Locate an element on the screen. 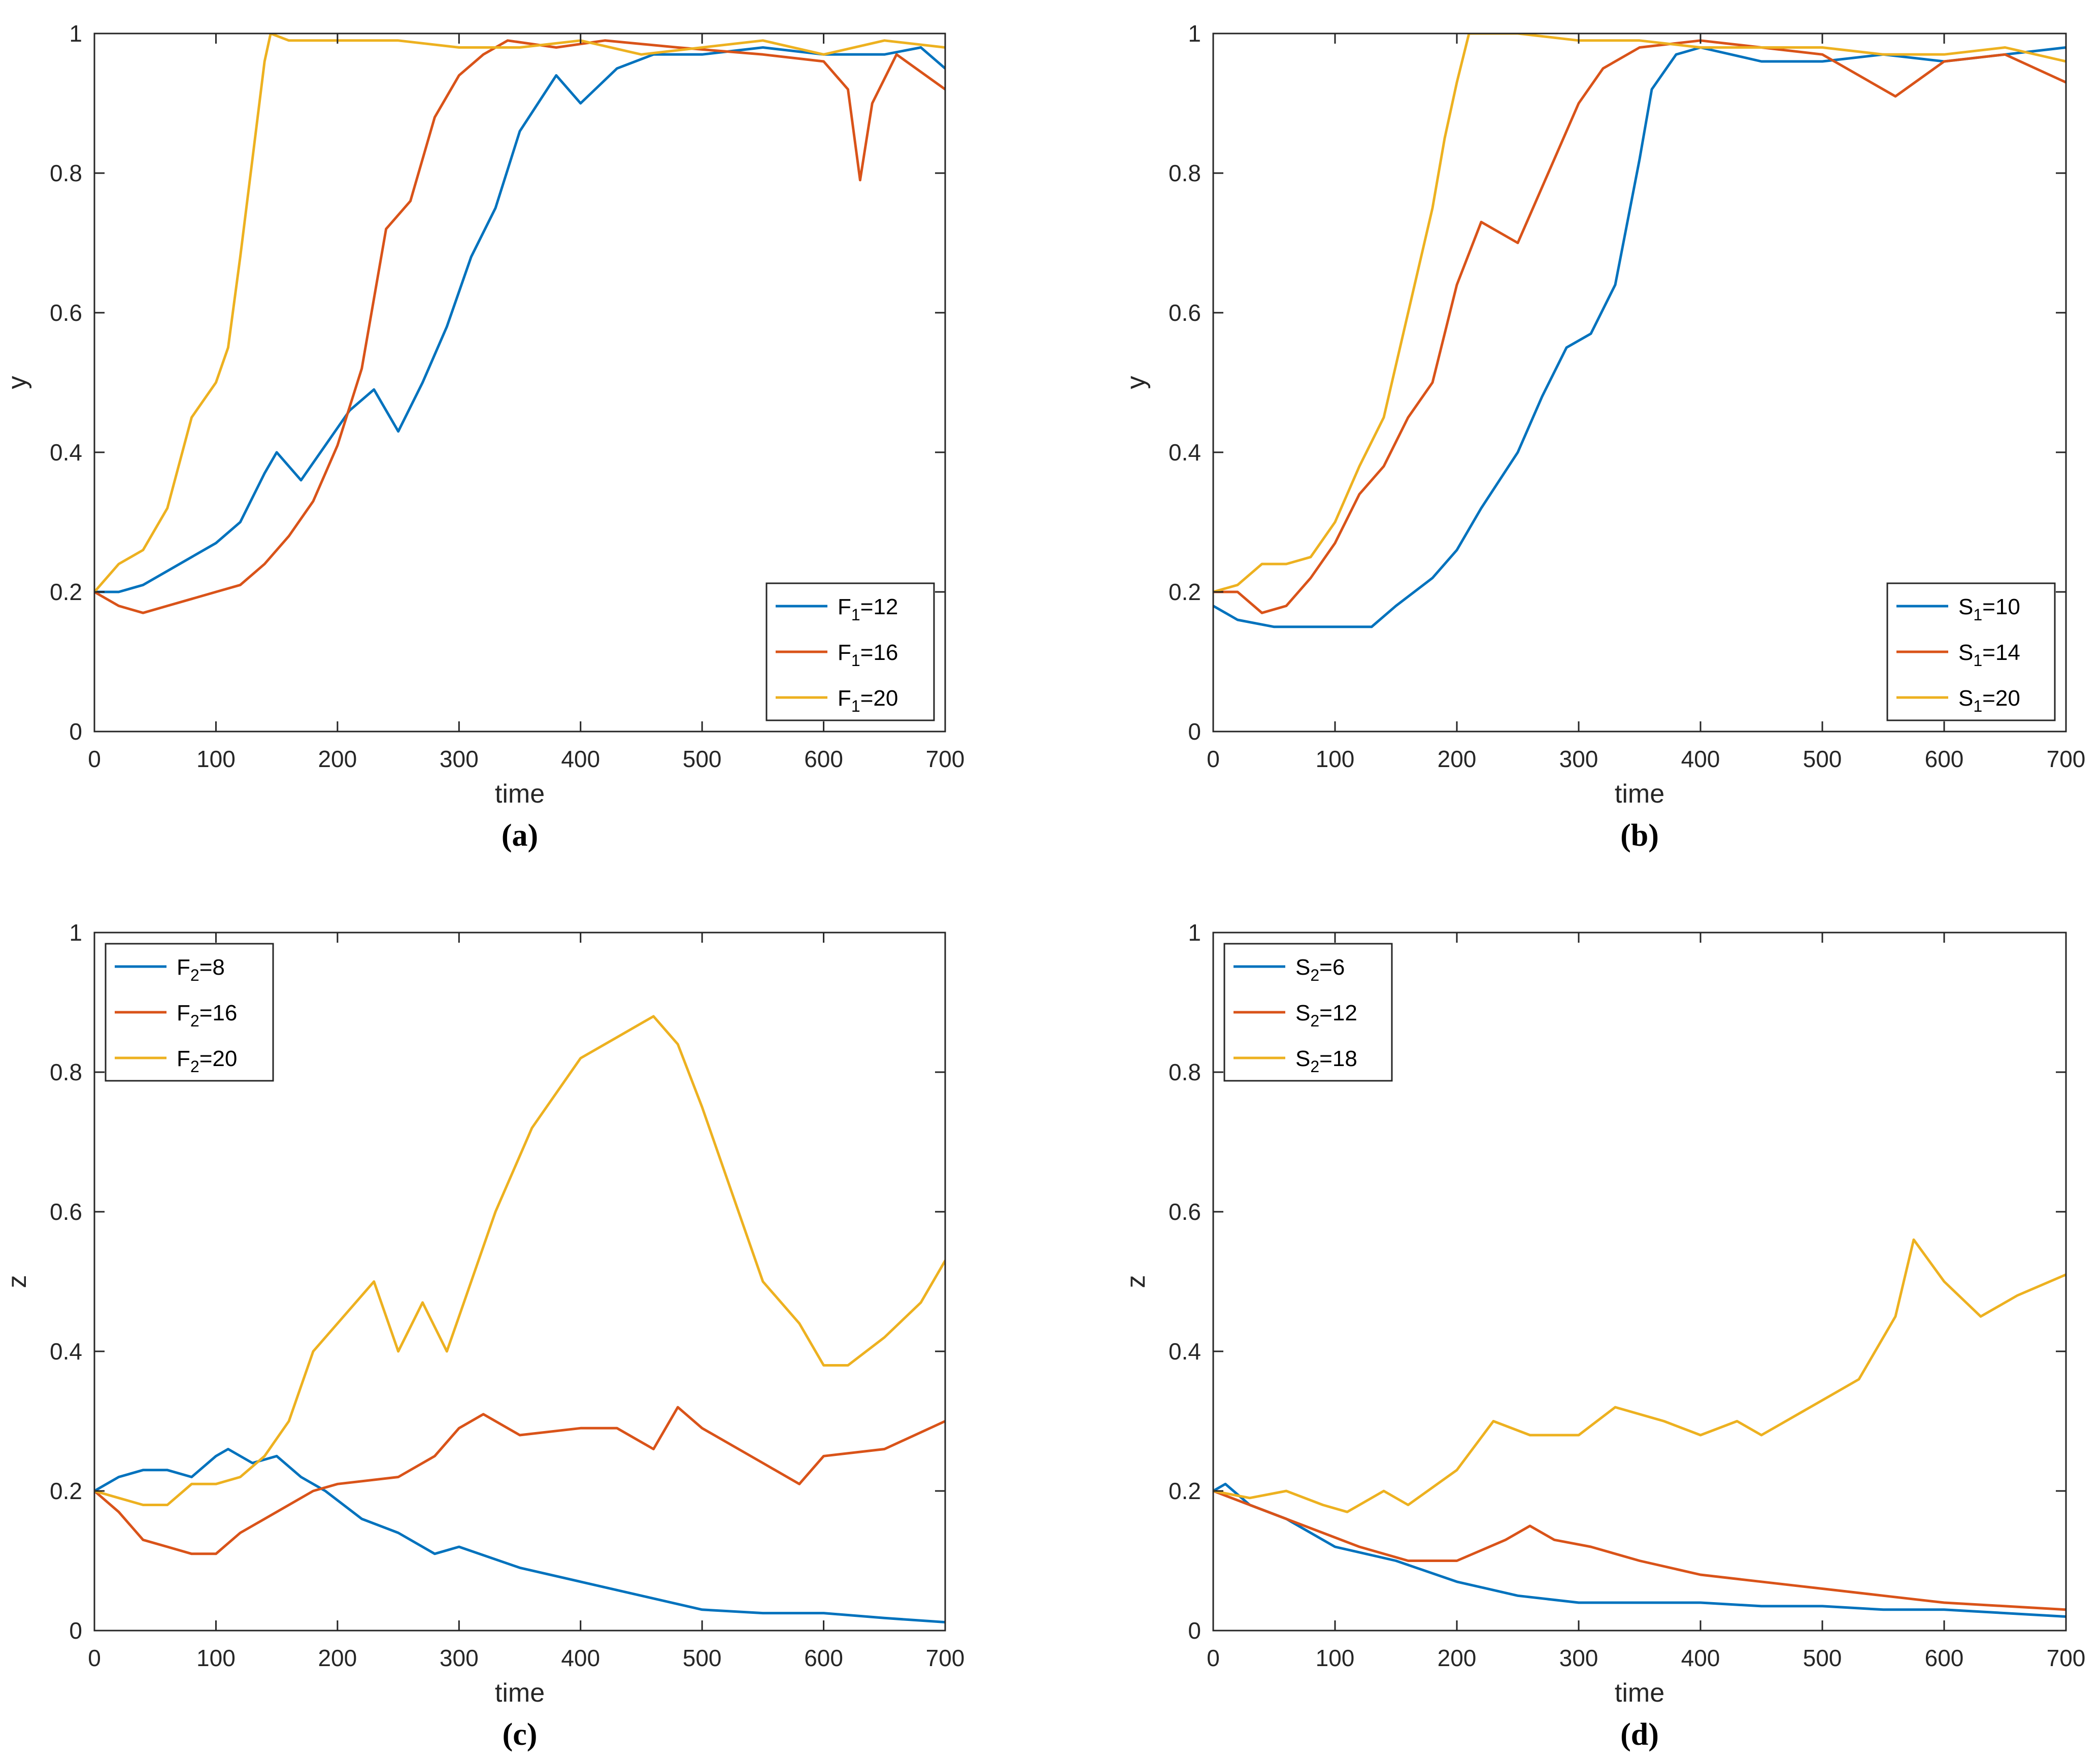 This screenshot has width=2100, height=1759. legend-entry-f2-16: F2=16 is located at coordinates (207, 1016).